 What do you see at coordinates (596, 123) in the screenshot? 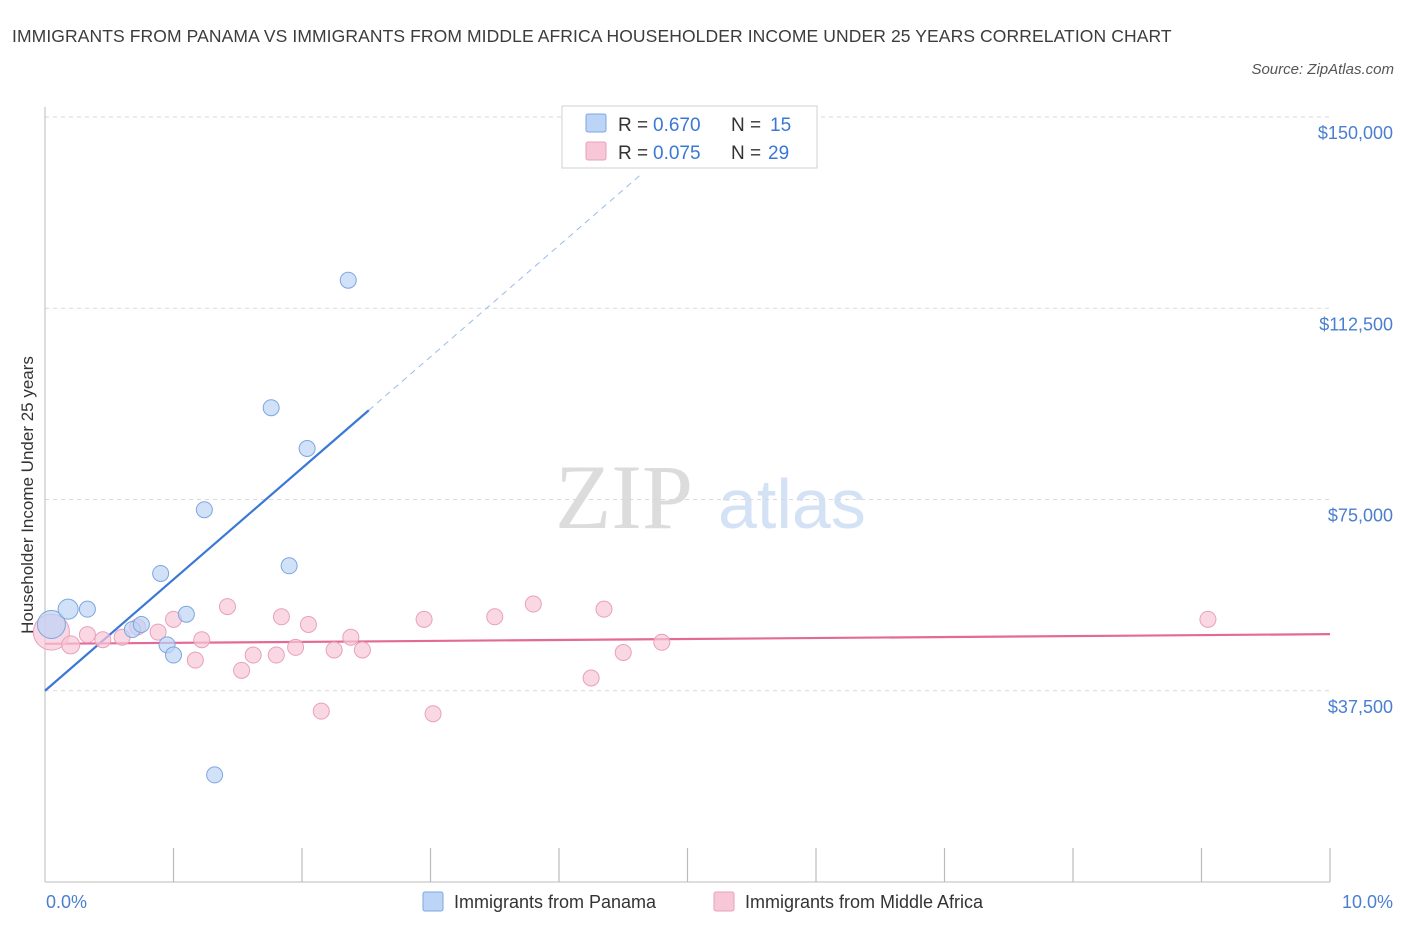
I see `legend-swatch-panama` at bounding box center [596, 123].